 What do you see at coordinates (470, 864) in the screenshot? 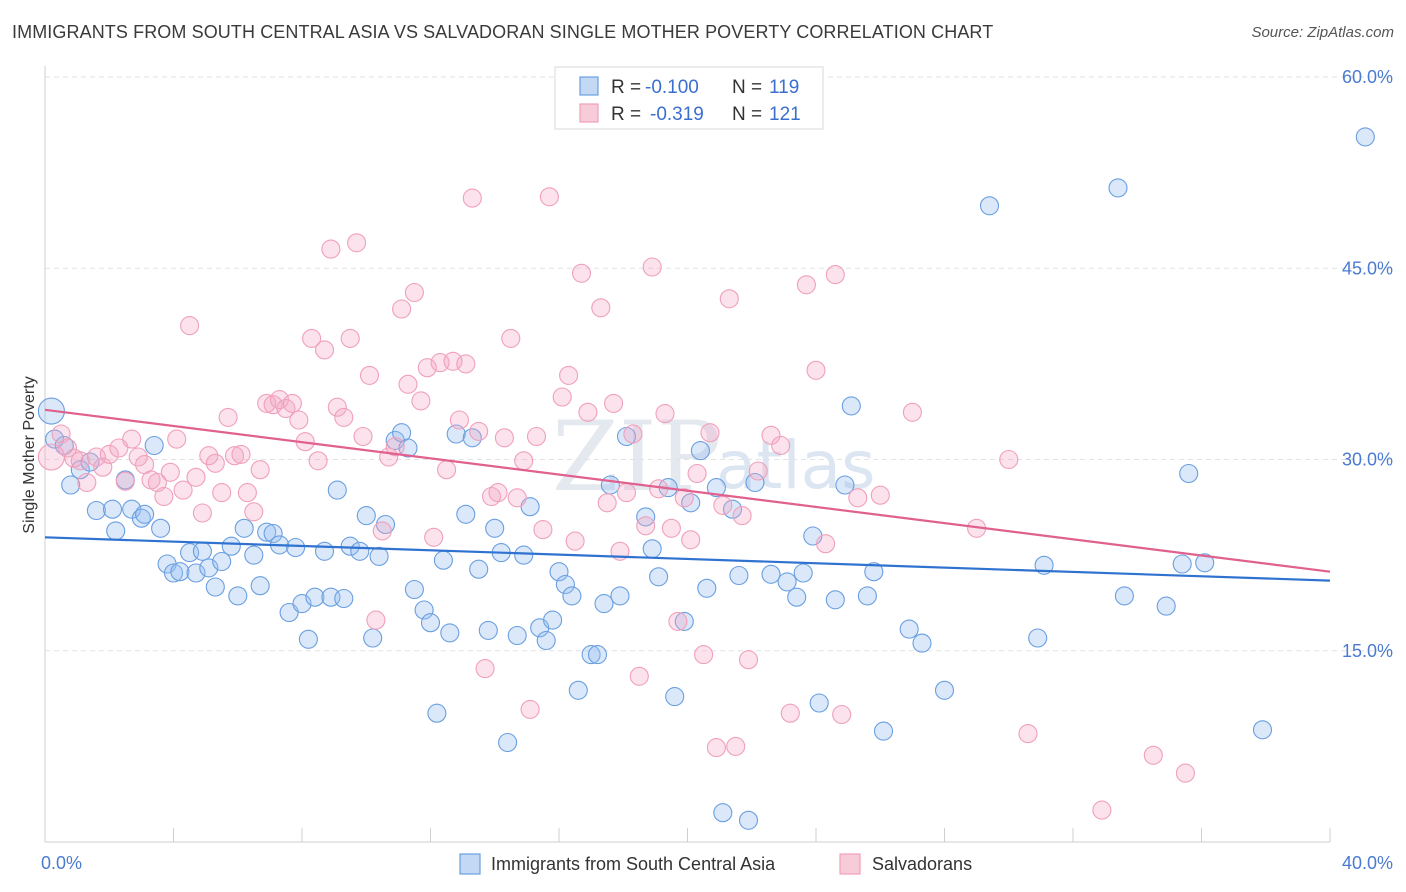
I see `bottom-legend-swatch-blue` at bounding box center [470, 864].